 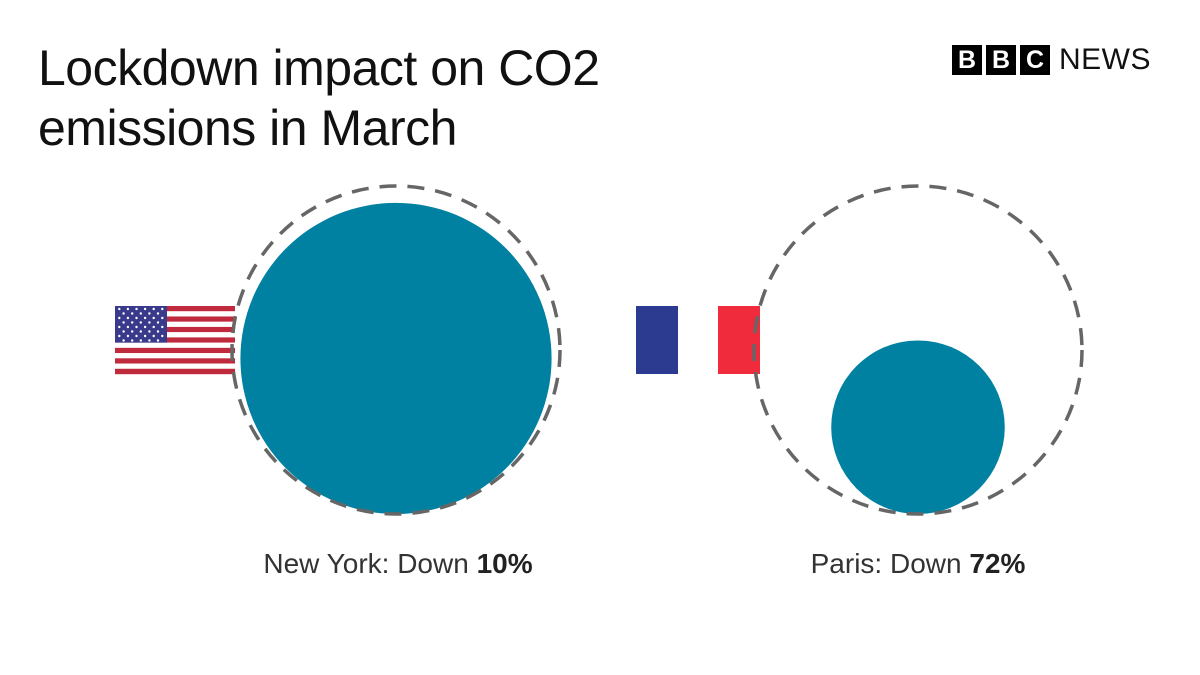 What do you see at coordinates (319, 68) in the screenshot?
I see `chart-title-line-1: Lockdown impact on CO2` at bounding box center [319, 68].